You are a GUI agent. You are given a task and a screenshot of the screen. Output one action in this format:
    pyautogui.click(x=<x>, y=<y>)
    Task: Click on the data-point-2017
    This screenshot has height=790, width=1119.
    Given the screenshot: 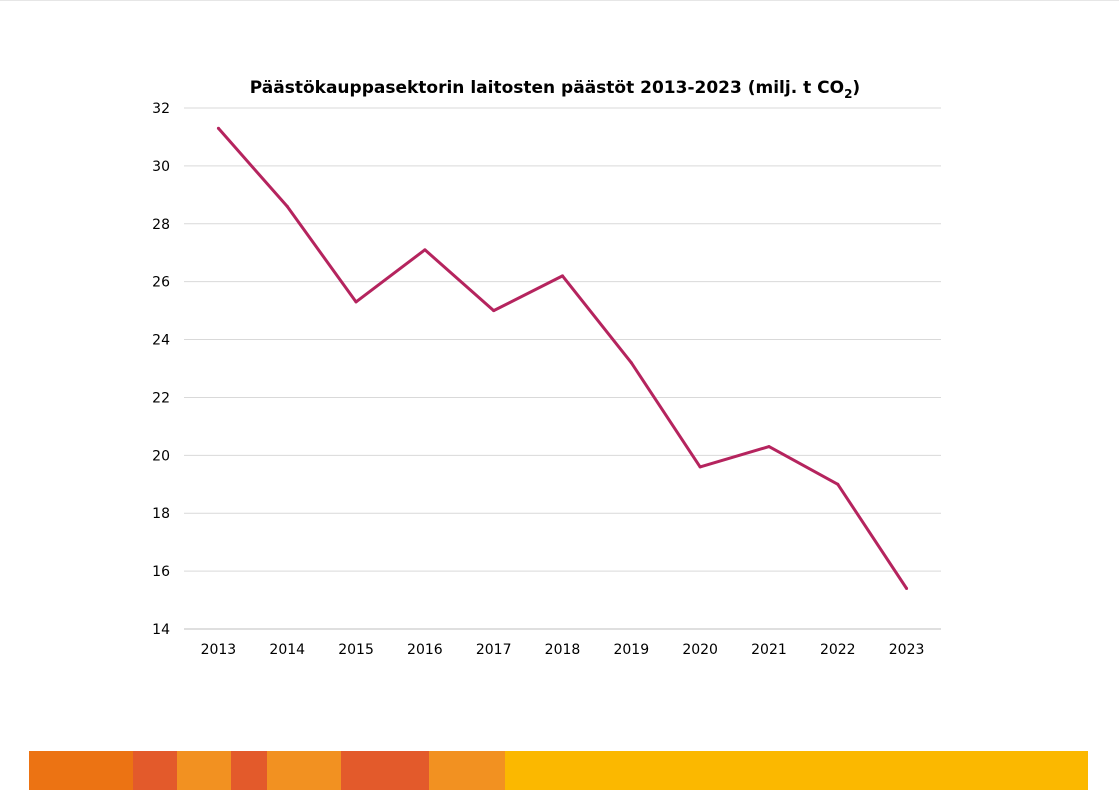 What is the action you would take?
    pyautogui.click(x=494, y=311)
    